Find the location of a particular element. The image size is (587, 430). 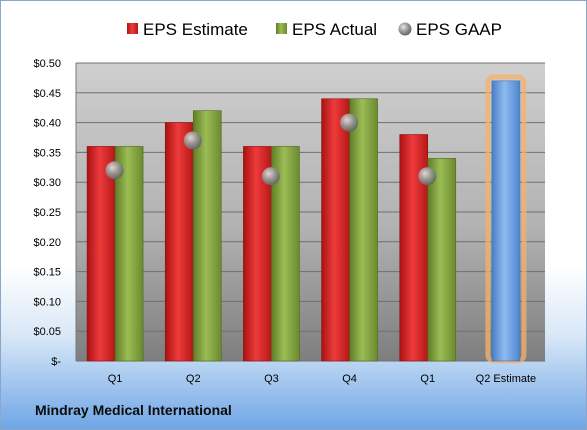

x-tick-label: Q3 is located at coordinates (271, 379).